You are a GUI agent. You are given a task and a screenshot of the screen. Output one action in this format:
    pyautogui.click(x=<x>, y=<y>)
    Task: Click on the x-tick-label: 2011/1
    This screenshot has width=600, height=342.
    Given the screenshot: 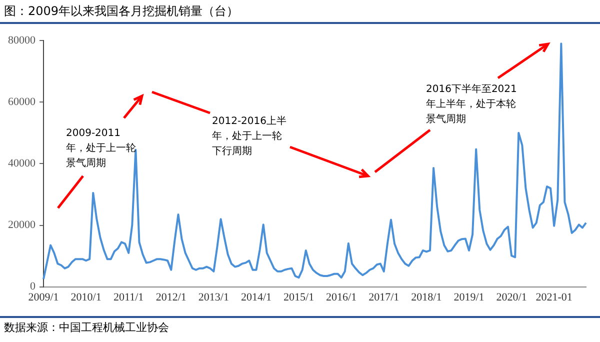 What is the action you would take?
    pyautogui.click(x=129, y=297)
    